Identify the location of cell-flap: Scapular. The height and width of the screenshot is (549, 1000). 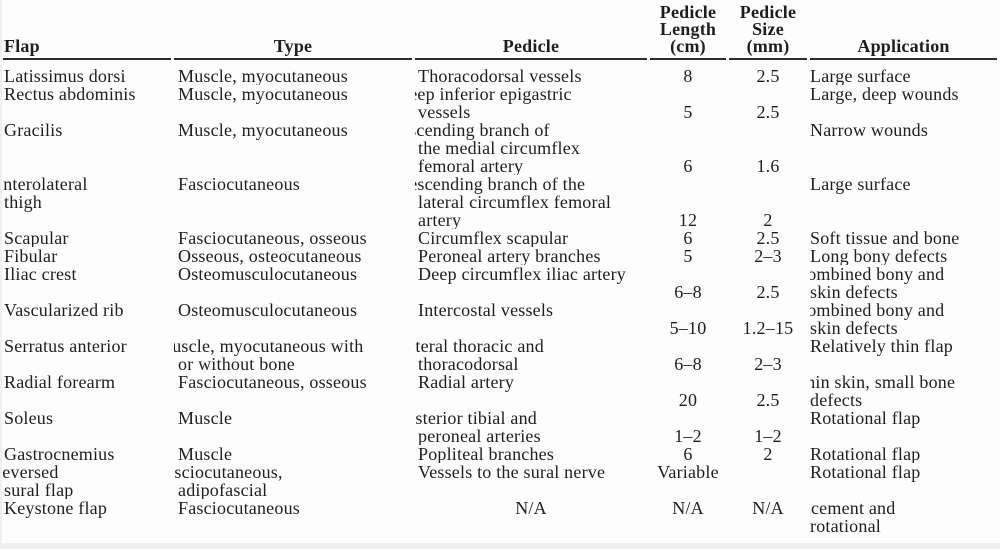
(36, 238).